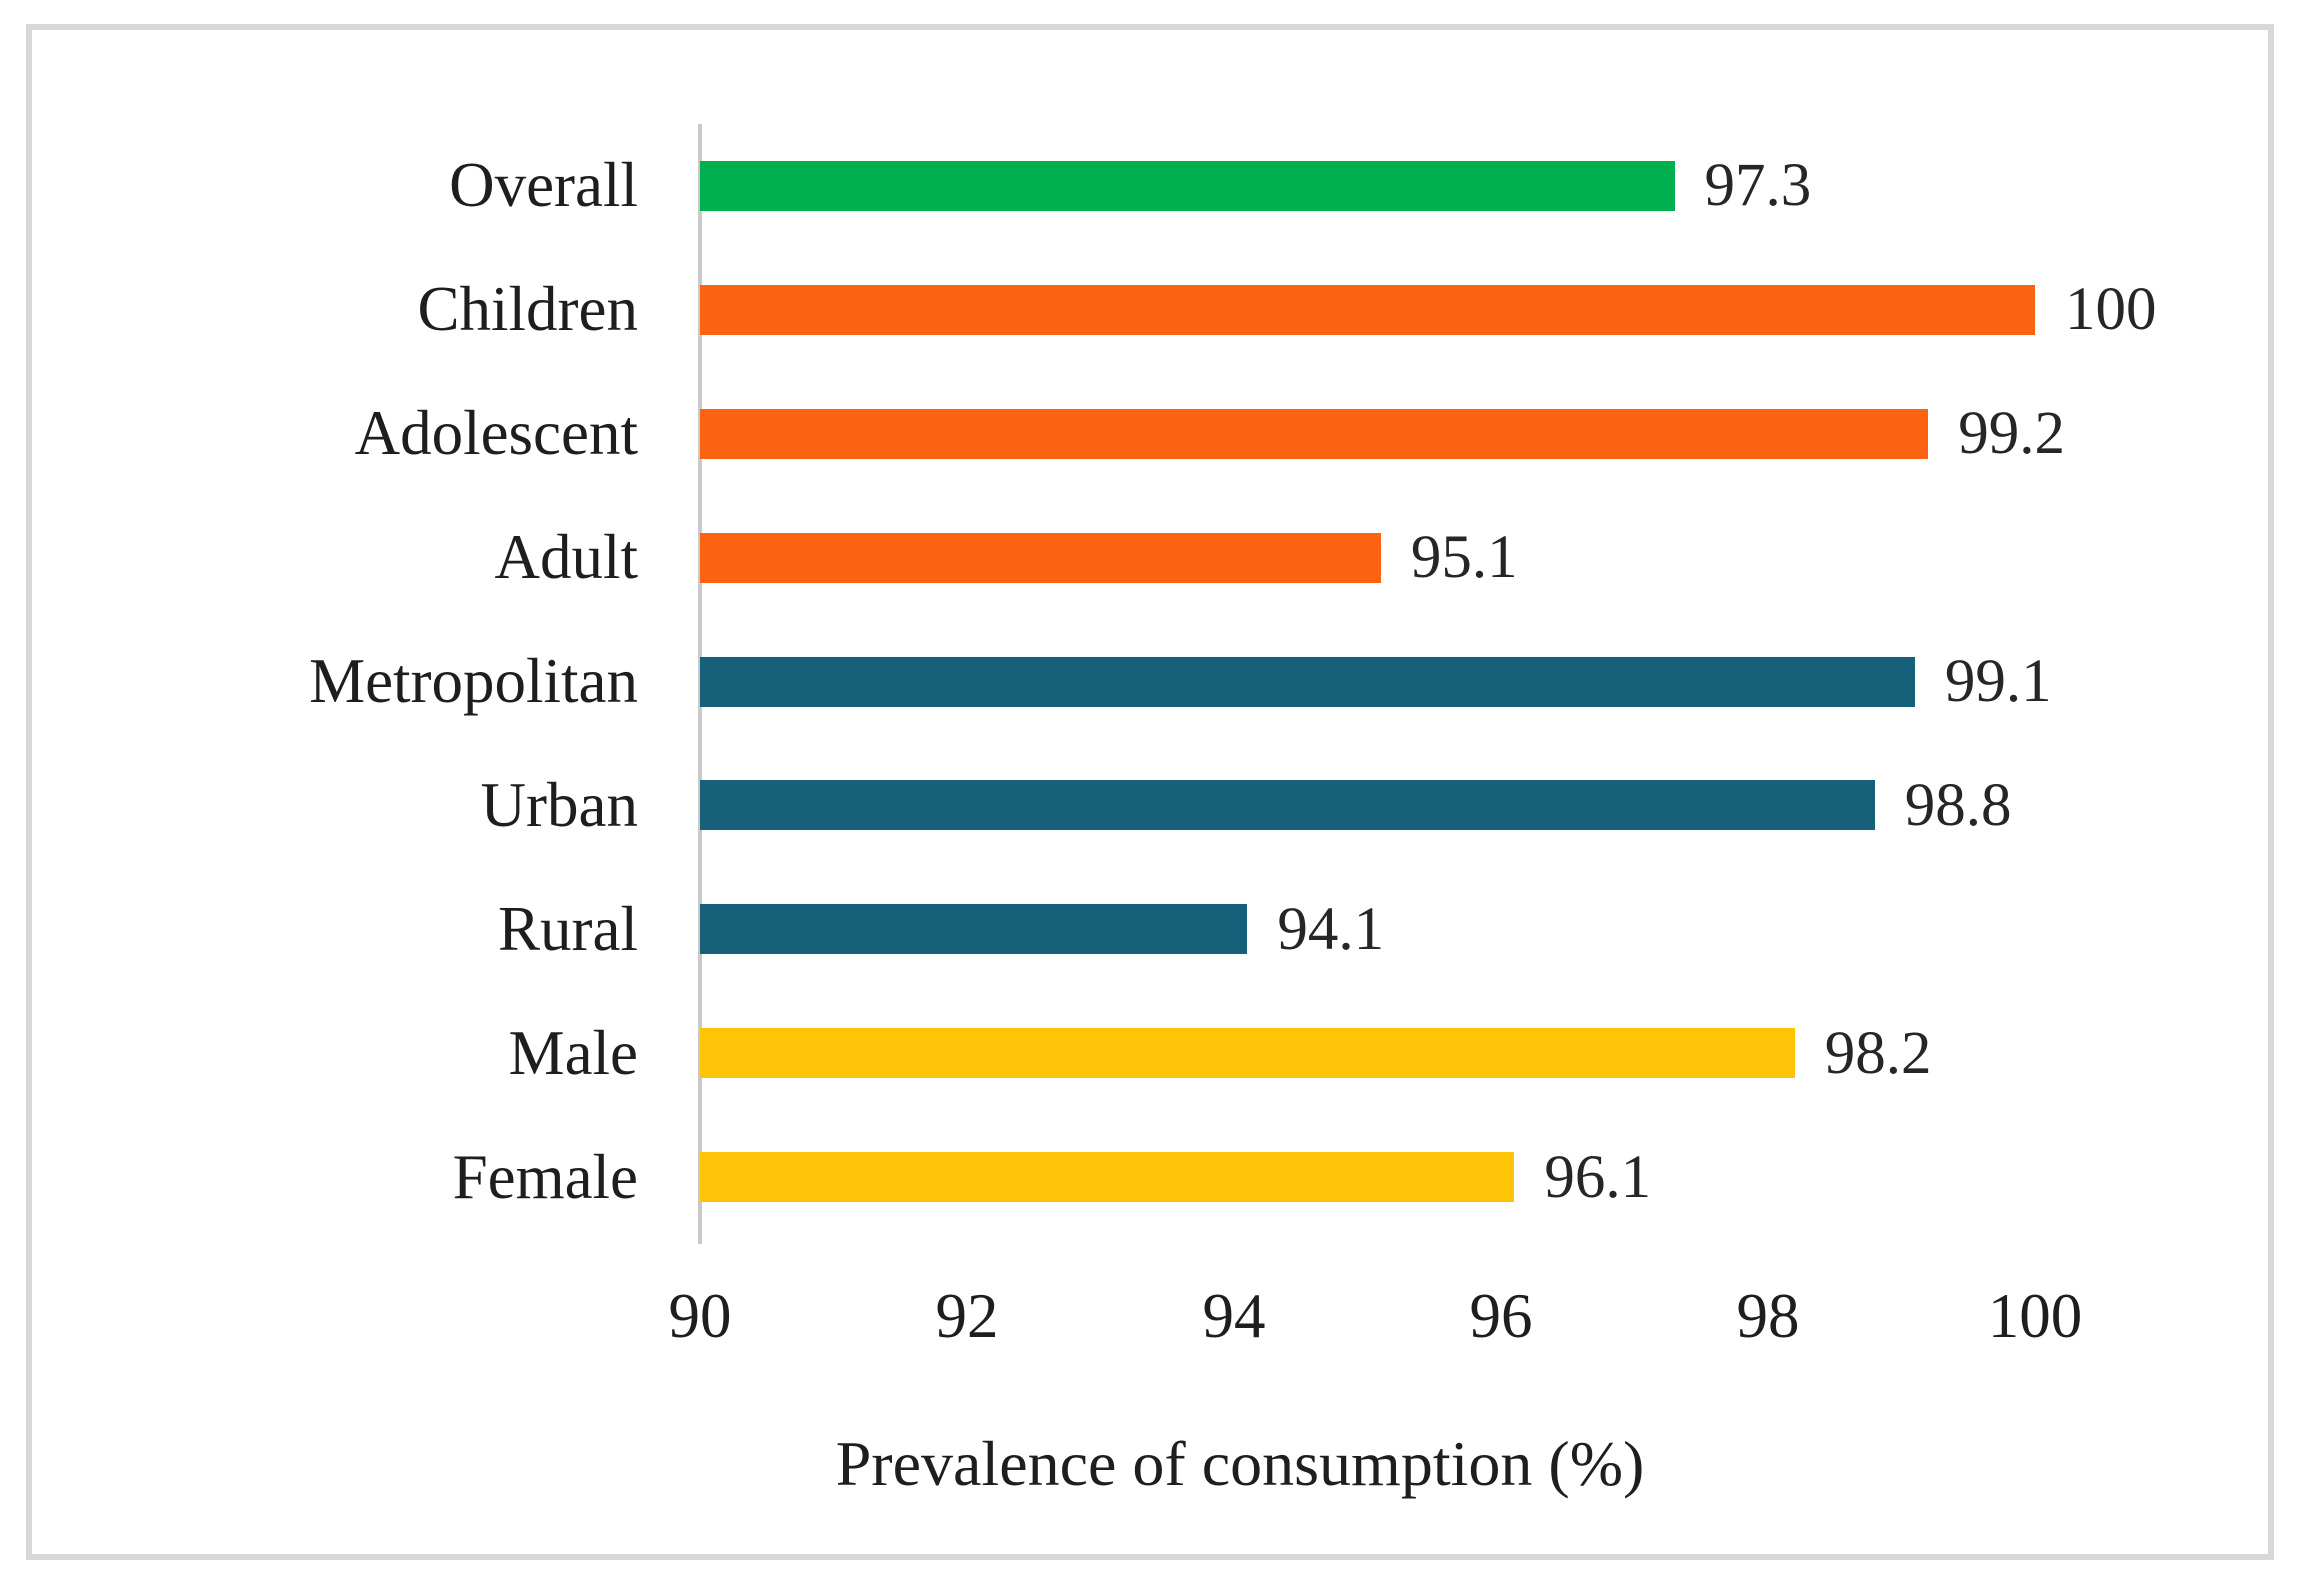  I want to click on chart-row-adult: Adult 95.1, so click(1150, 558).